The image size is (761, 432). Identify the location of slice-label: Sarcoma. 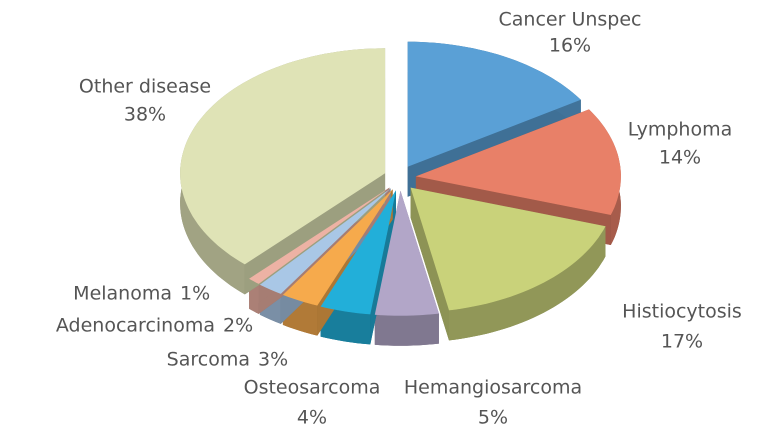
(208, 360).